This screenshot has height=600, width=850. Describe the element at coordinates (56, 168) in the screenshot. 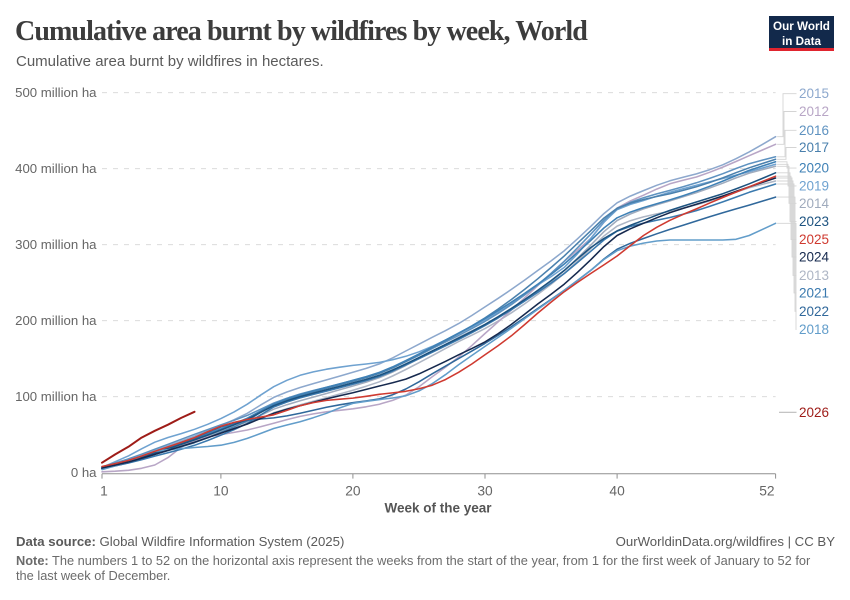

I see `svg-text: 400 million ha` at that location.